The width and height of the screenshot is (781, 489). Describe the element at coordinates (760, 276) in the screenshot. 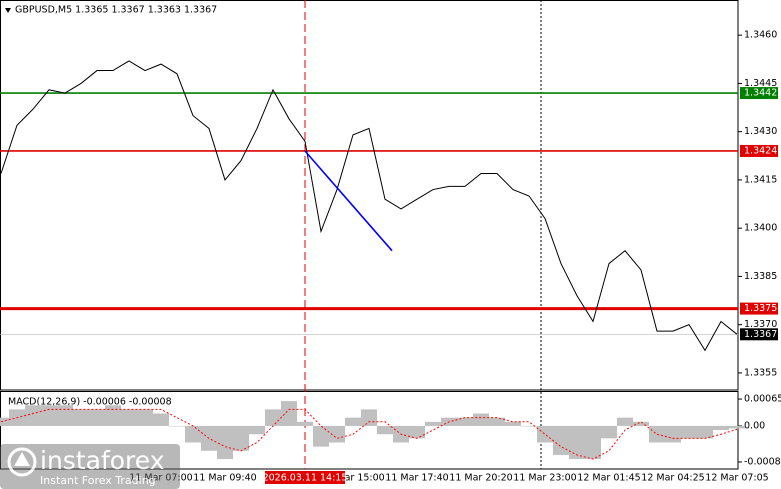

I see `y-tick-label: 1.3385` at that location.